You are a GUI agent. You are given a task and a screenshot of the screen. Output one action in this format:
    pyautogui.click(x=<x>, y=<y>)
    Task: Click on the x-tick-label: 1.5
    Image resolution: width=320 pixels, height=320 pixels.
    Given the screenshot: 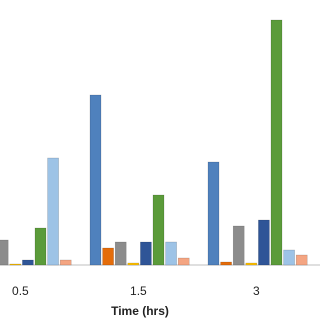 What is the action you would take?
    pyautogui.click(x=138, y=291)
    